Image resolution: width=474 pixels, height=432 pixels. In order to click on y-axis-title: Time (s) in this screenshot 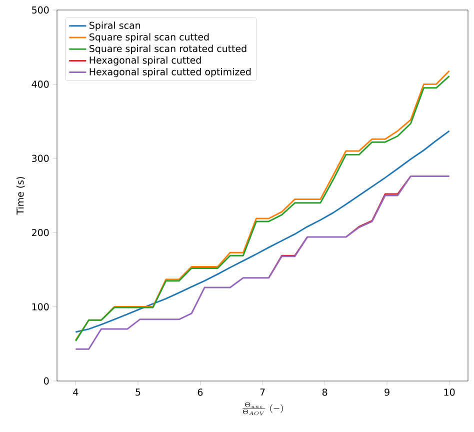, I will do `click(20, 196)`.